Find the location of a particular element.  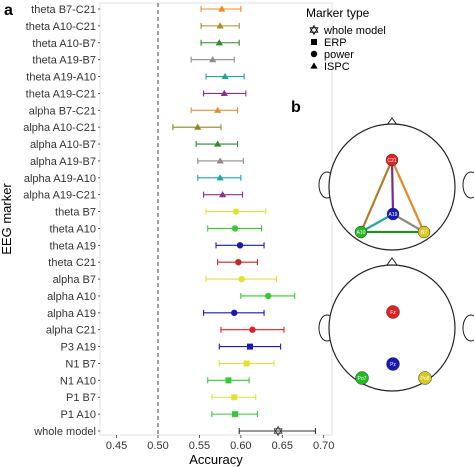

legend-entry-label: ISPC is located at coordinates (337, 67).